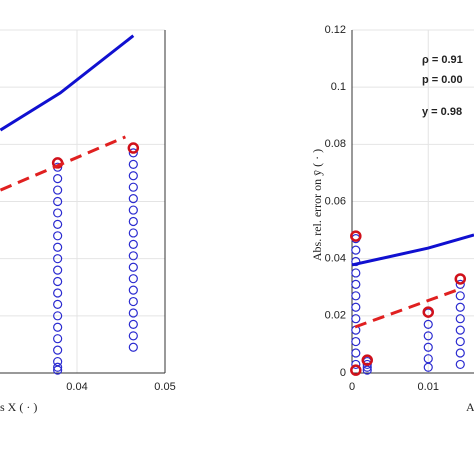  Describe the element at coordinates (442, 60) in the screenshot. I see `annotation: ρ = 0.91` at that location.